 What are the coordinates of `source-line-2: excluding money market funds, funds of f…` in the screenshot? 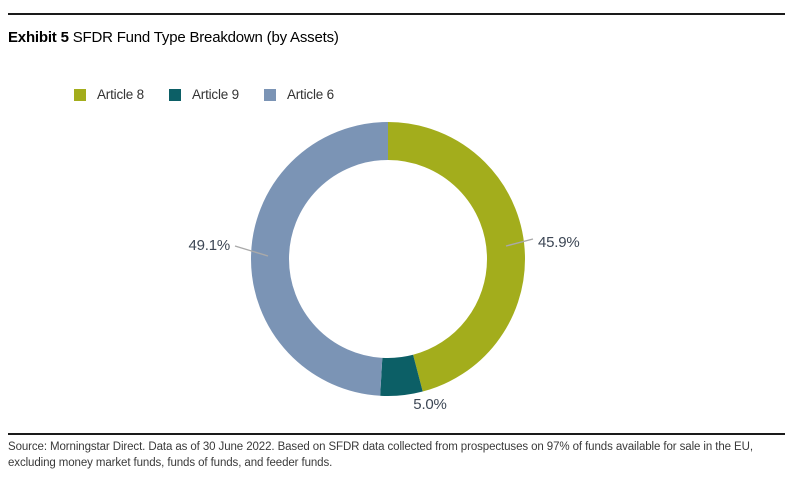 It's located at (170, 462).